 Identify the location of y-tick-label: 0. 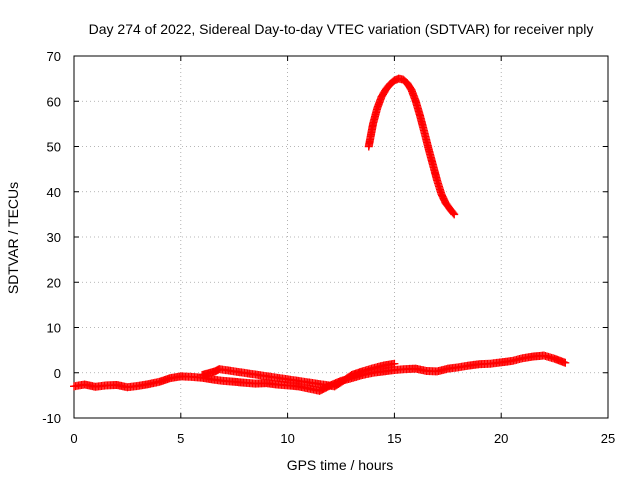
(57, 373).